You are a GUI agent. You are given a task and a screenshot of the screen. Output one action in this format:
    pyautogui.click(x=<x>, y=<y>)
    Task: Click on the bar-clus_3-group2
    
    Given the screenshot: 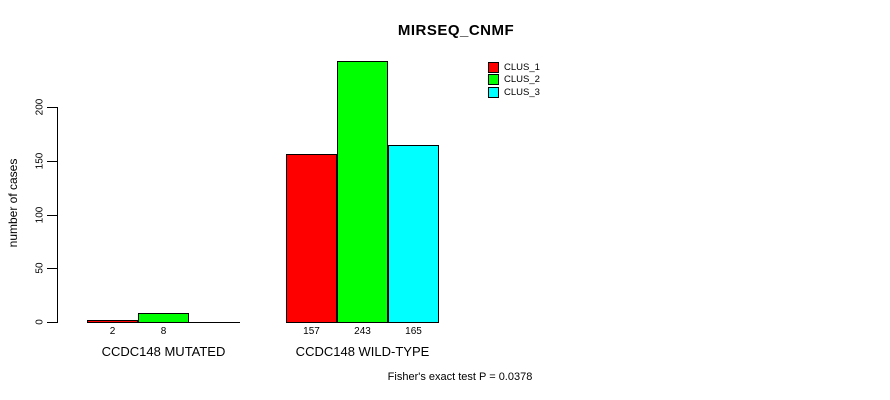 What is the action you would take?
    pyautogui.click(x=413, y=234)
    